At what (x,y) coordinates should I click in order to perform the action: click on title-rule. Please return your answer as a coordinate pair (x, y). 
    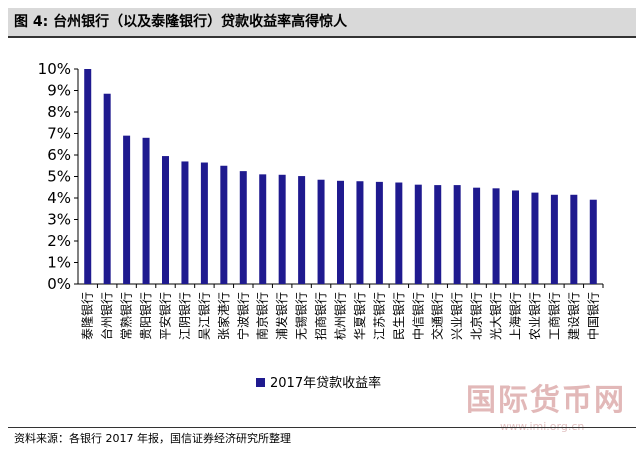
    Looking at the image, I should click on (322, 37).